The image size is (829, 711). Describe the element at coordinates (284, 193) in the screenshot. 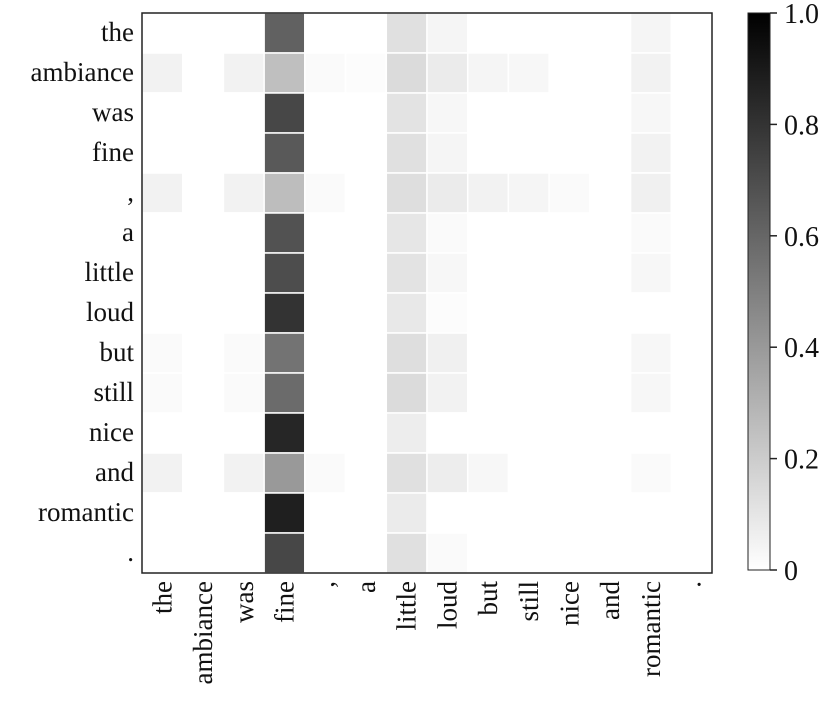

I see `heatmap-cell-r4-c3` at that location.